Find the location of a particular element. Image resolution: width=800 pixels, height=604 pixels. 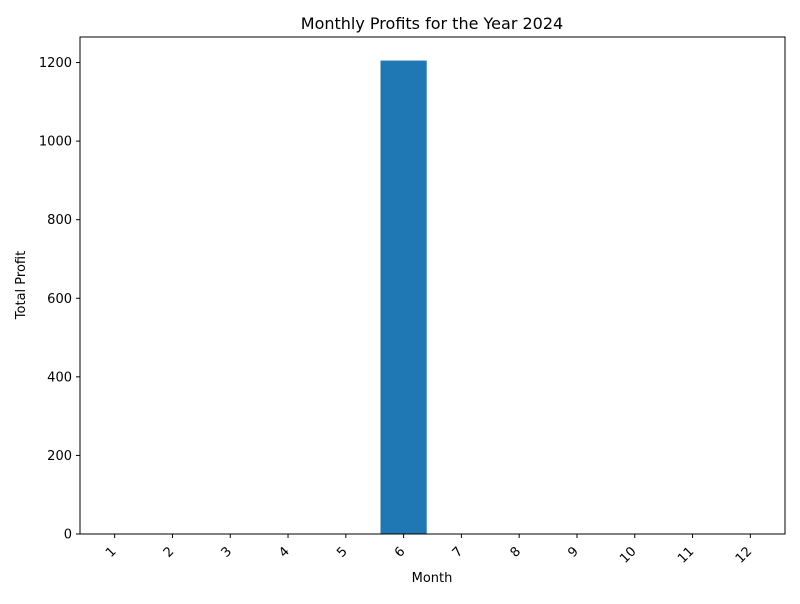

x-tick-label: 5 is located at coordinates (342, 552).